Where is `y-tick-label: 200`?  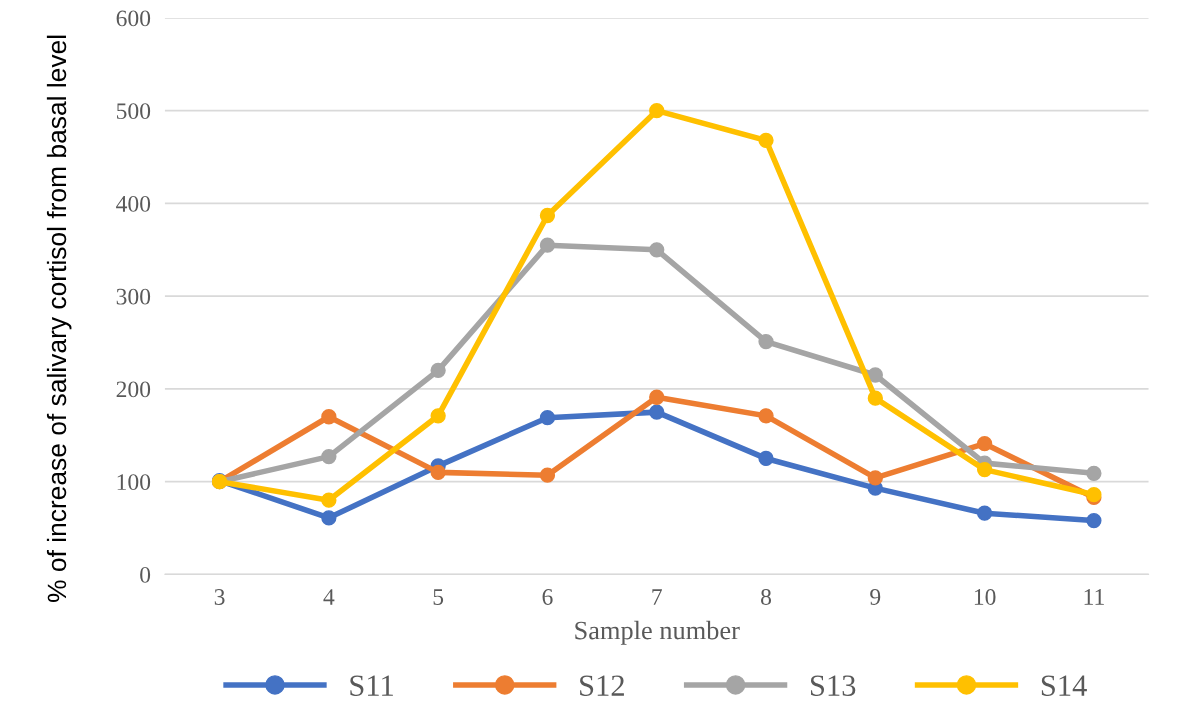
y-tick-label: 200 is located at coordinates (133, 389).